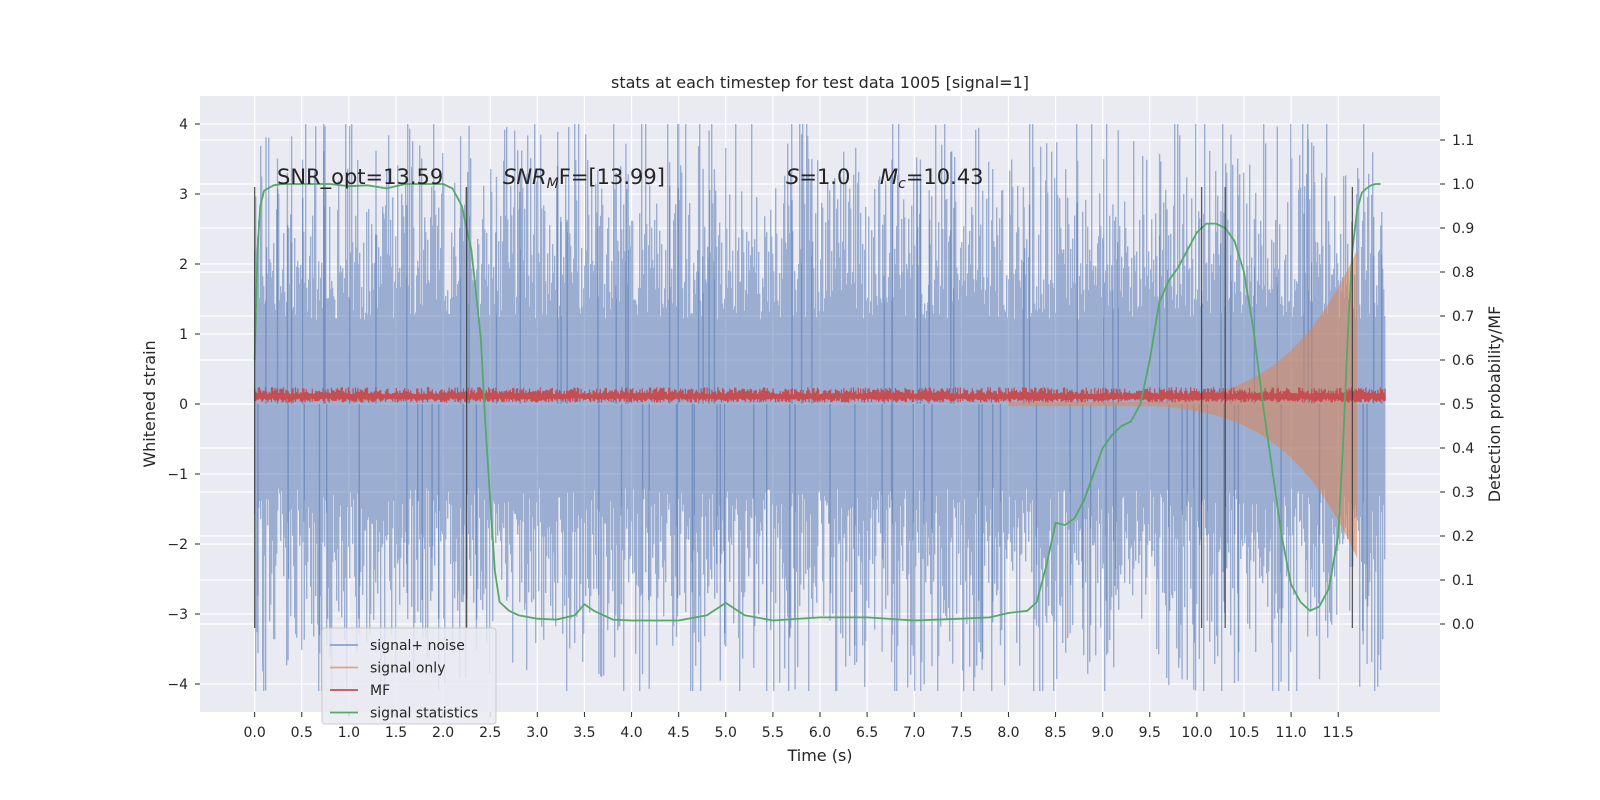 The width and height of the screenshot is (1600, 800). Describe the element at coordinates (537, 733) in the screenshot. I see `x-tick-label: 3.0` at that location.